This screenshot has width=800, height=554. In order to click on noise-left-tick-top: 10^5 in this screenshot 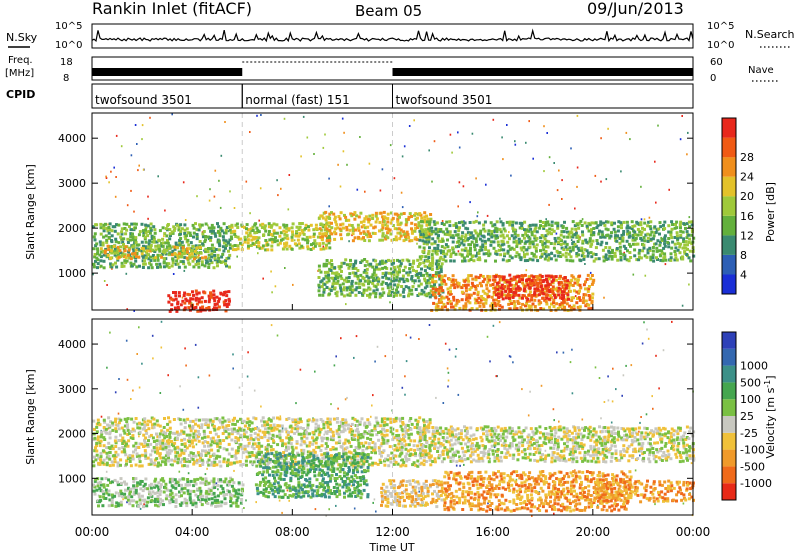, I will do `click(68, 26)`.